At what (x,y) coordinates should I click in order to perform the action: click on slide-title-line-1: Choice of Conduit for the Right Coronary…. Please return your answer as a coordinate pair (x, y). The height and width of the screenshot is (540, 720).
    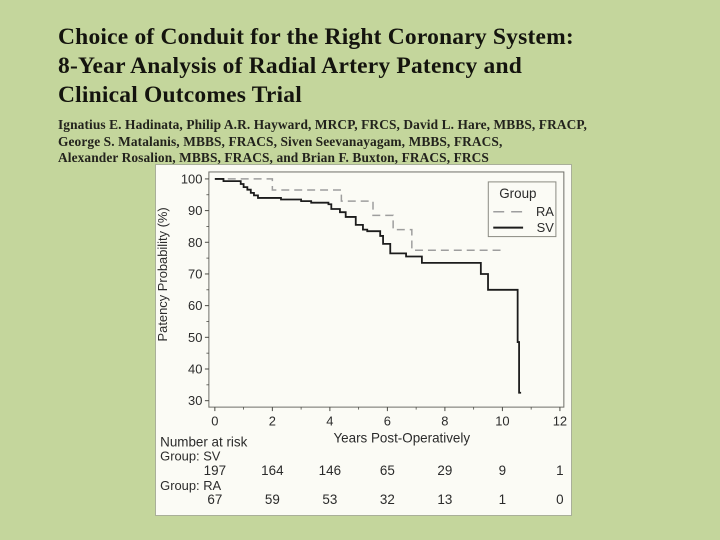
    Looking at the image, I should click on (316, 37).